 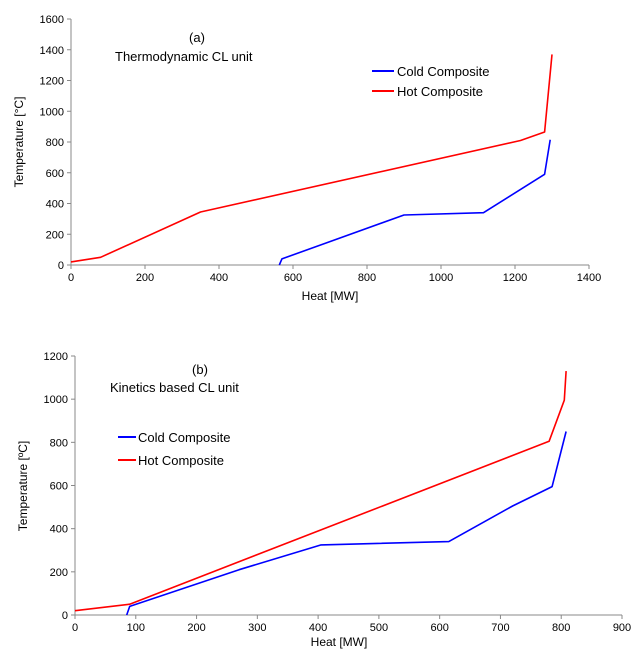 I want to click on a-series-cold-composite, so click(x=414, y=202).